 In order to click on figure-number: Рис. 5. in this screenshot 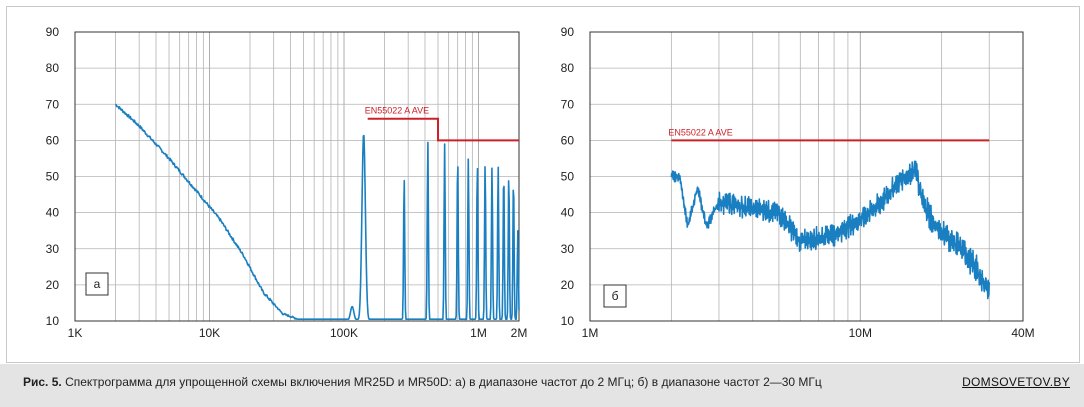, I will do `click(42, 382)`.